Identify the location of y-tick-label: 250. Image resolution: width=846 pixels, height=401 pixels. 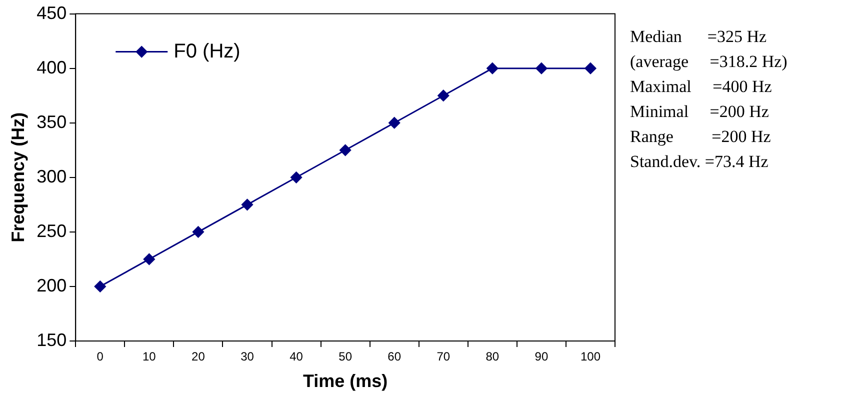
(51, 230).